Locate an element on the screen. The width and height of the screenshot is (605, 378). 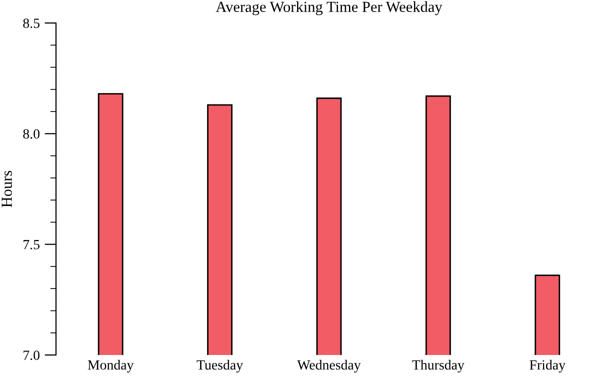
y-axis-title: Hours is located at coordinates (7, 189).